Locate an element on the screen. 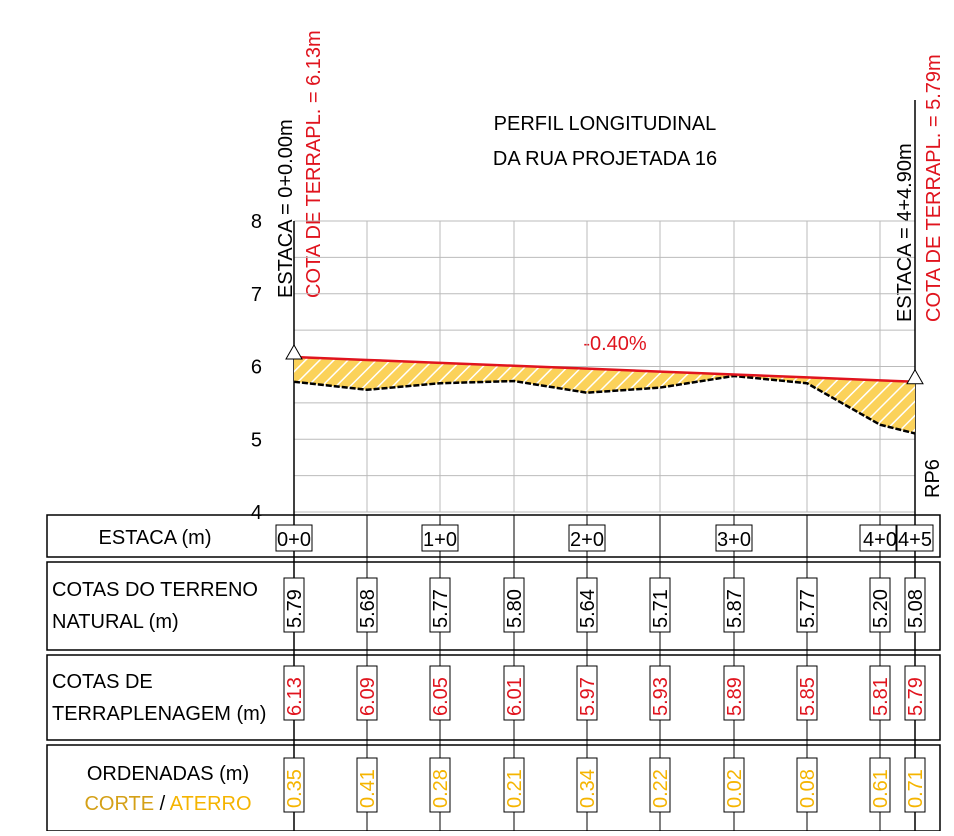 The width and height of the screenshot is (954, 836). legend-corte: CORTE is located at coordinates (119, 804).